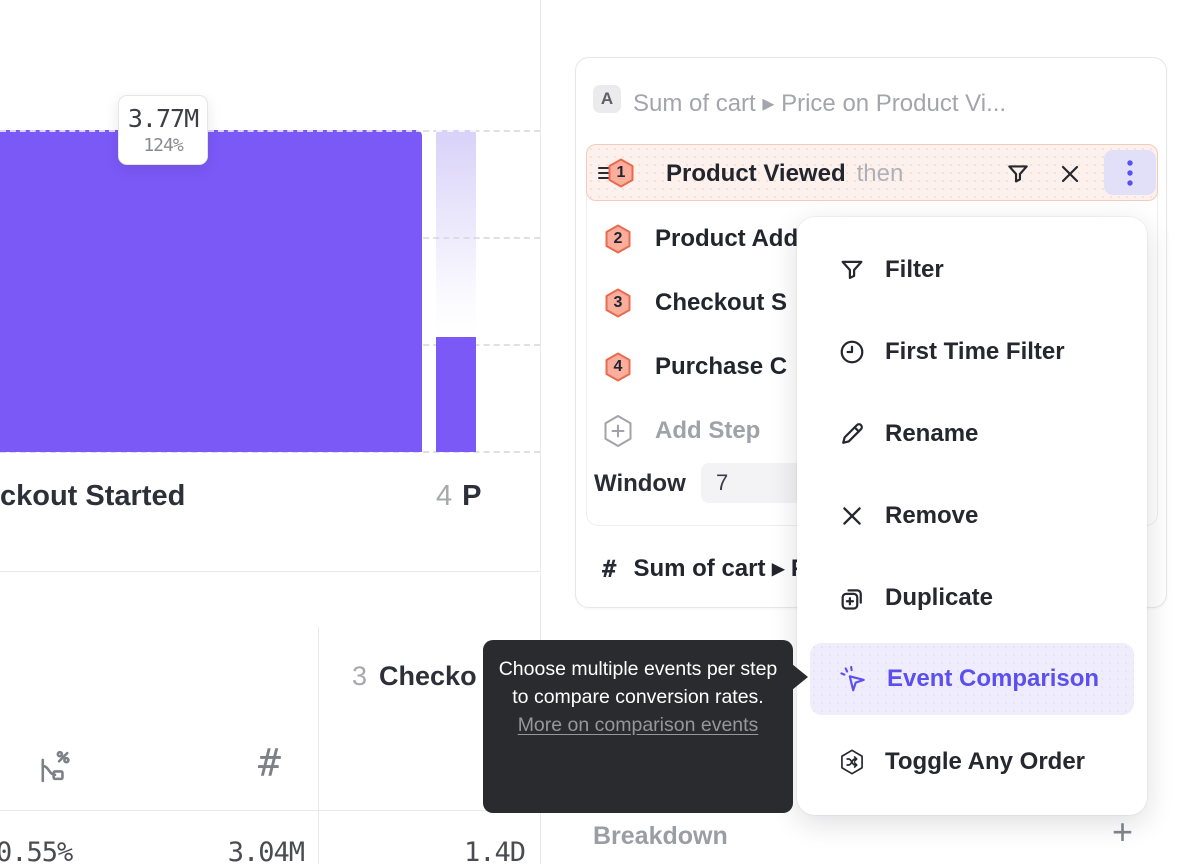 The image size is (1186, 864). Describe the element at coordinates (618, 367) in the screenshot. I see `step-number-badge: 4` at that location.